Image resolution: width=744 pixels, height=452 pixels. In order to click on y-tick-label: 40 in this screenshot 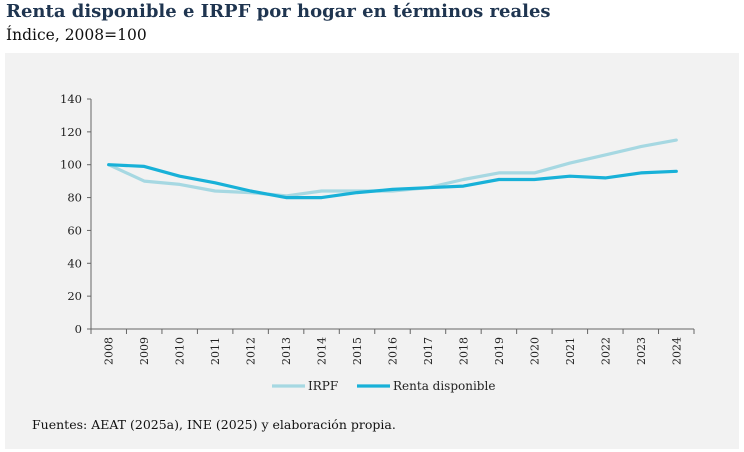, I will do `click(74, 263)`.